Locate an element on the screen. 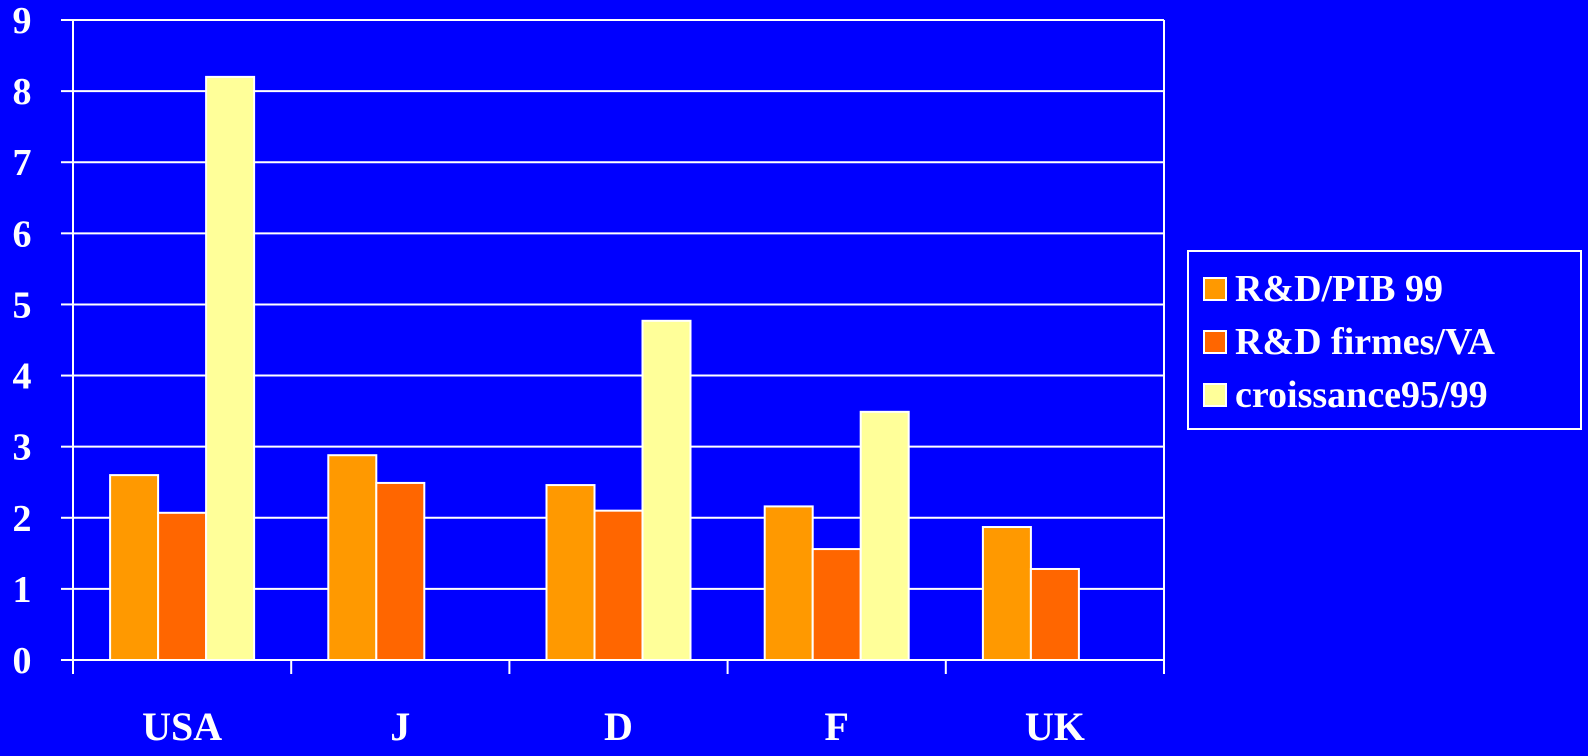 This screenshot has width=1588, height=756. y-tick-label: 1 is located at coordinates (22, 590).